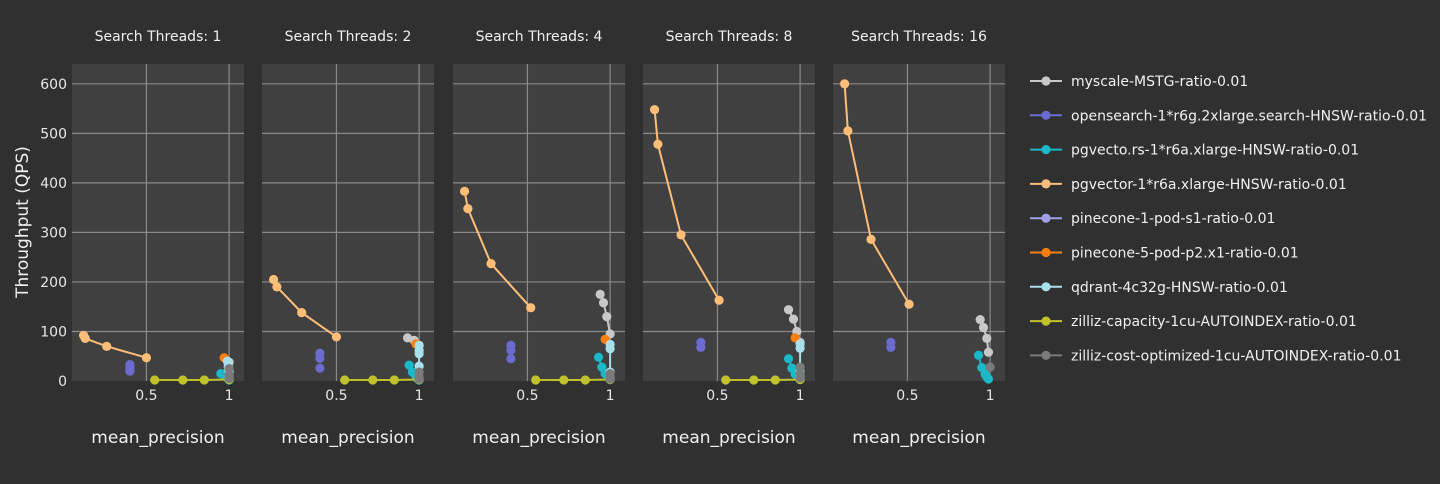 The image size is (1440, 484). What do you see at coordinates (53, 332) in the screenshot?
I see `y-tick-label: 100` at bounding box center [53, 332].